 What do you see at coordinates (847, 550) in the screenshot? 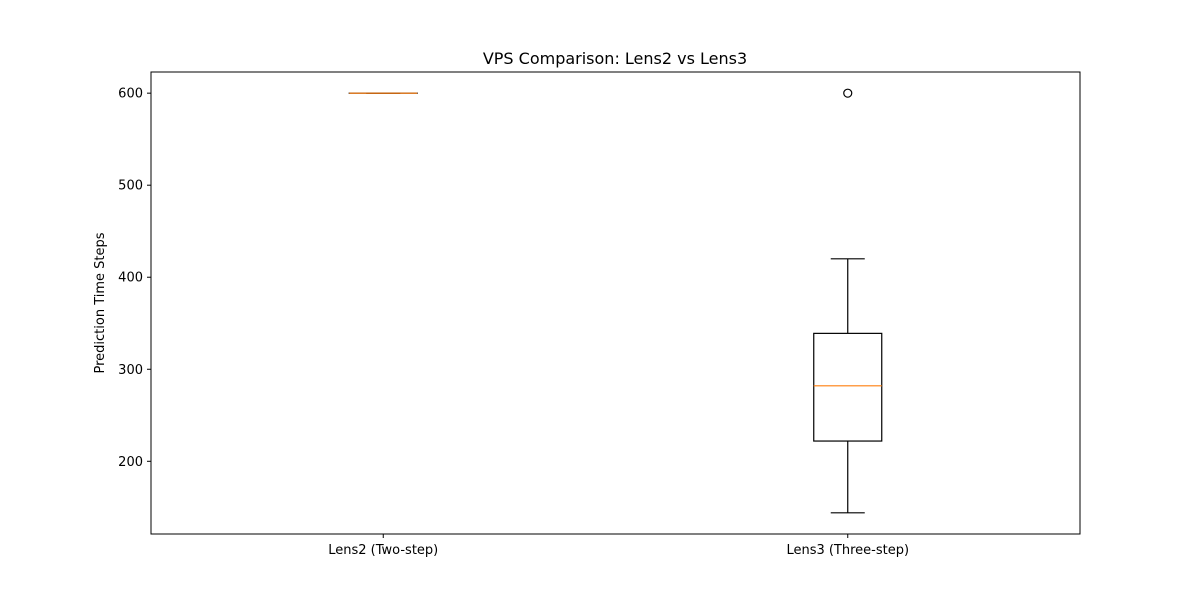
I see `x-tick-label-1: Lens3 (Three-step)` at bounding box center [847, 550].